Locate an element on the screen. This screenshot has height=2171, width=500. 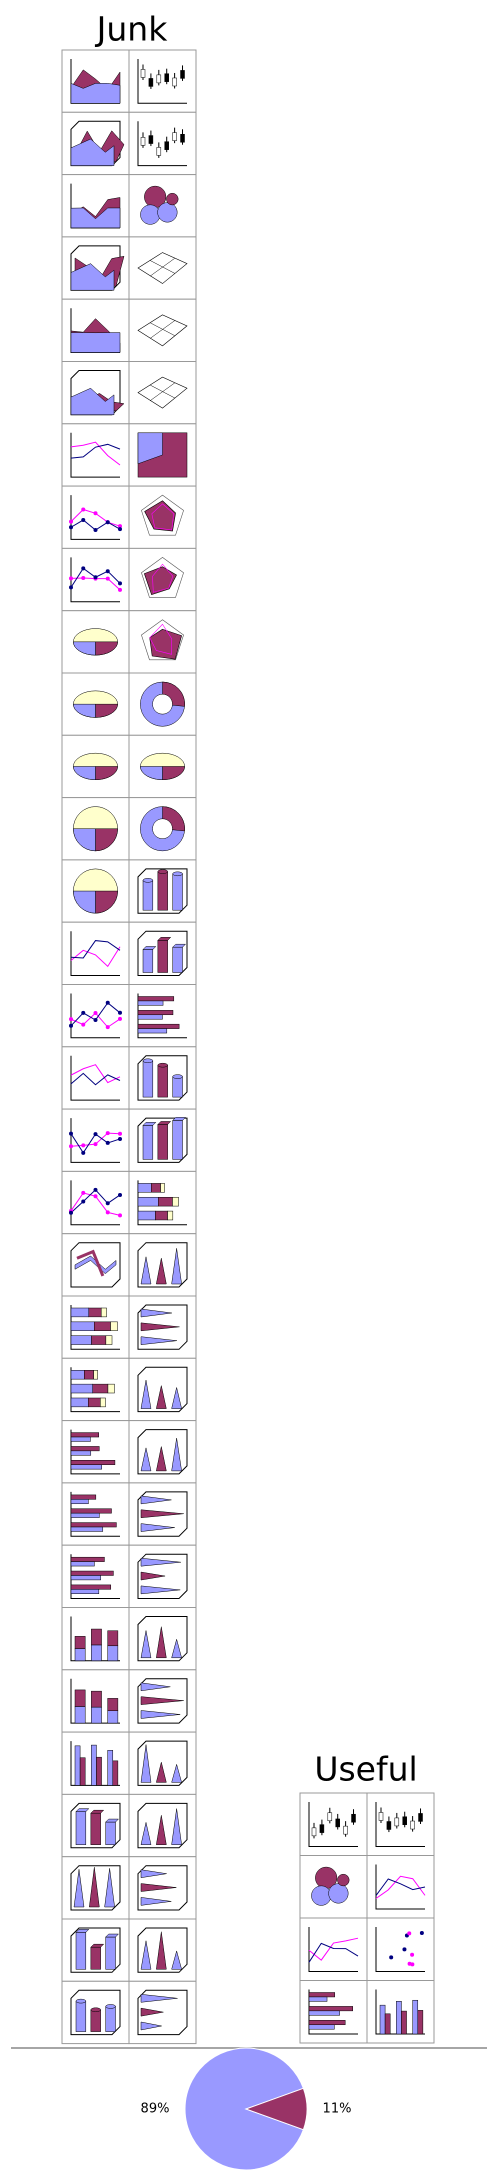
icon-area is located at coordinates (95, 218).